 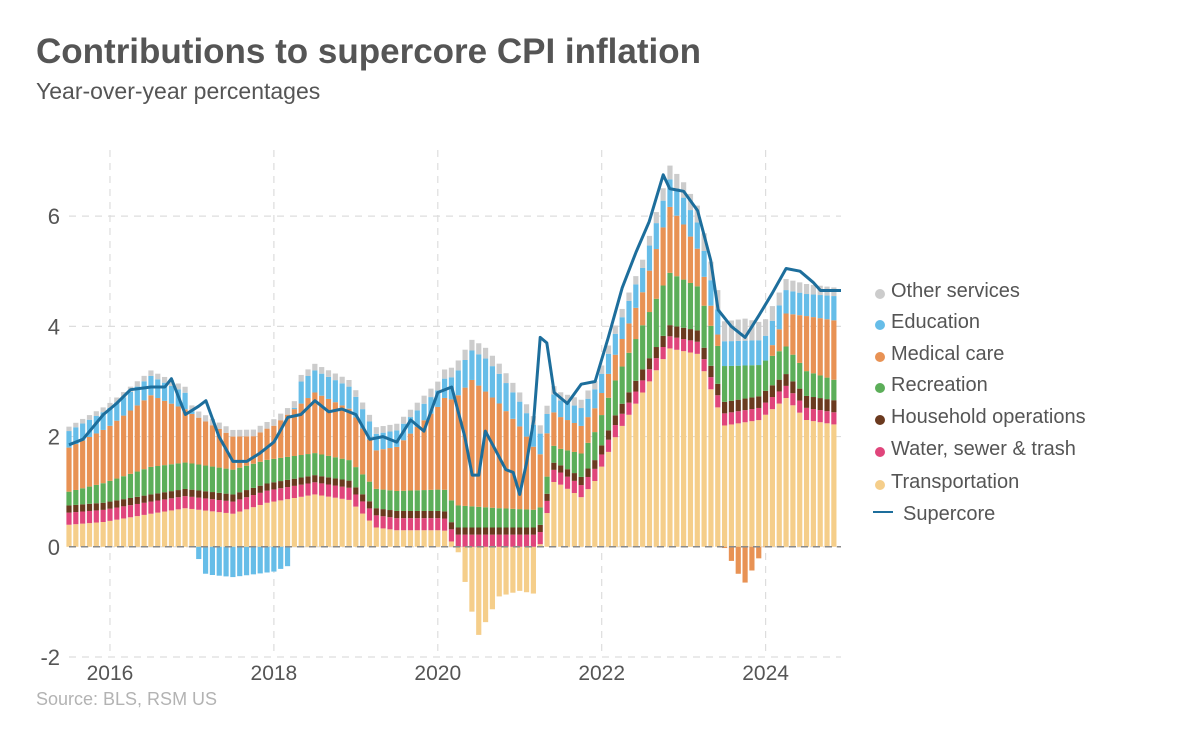 What do you see at coordinates (880, 485) in the screenshot?
I see `legend-swatch` at bounding box center [880, 485].